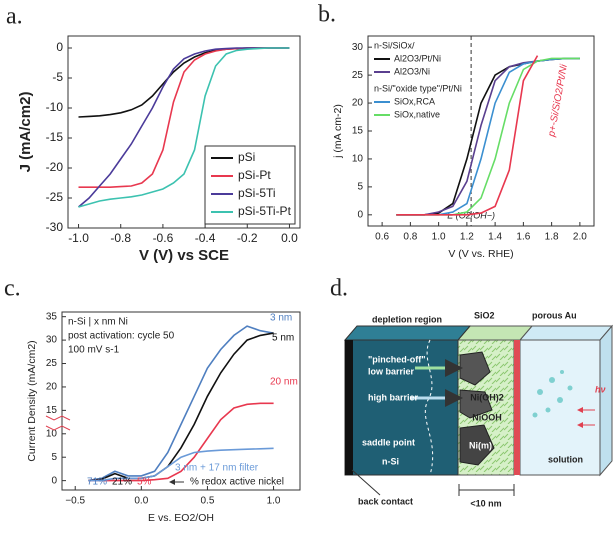 This screenshot has height=544, width=614. What do you see at coordinates (12, 289) in the screenshot?
I see `panel-label: c.` at bounding box center [12, 289].